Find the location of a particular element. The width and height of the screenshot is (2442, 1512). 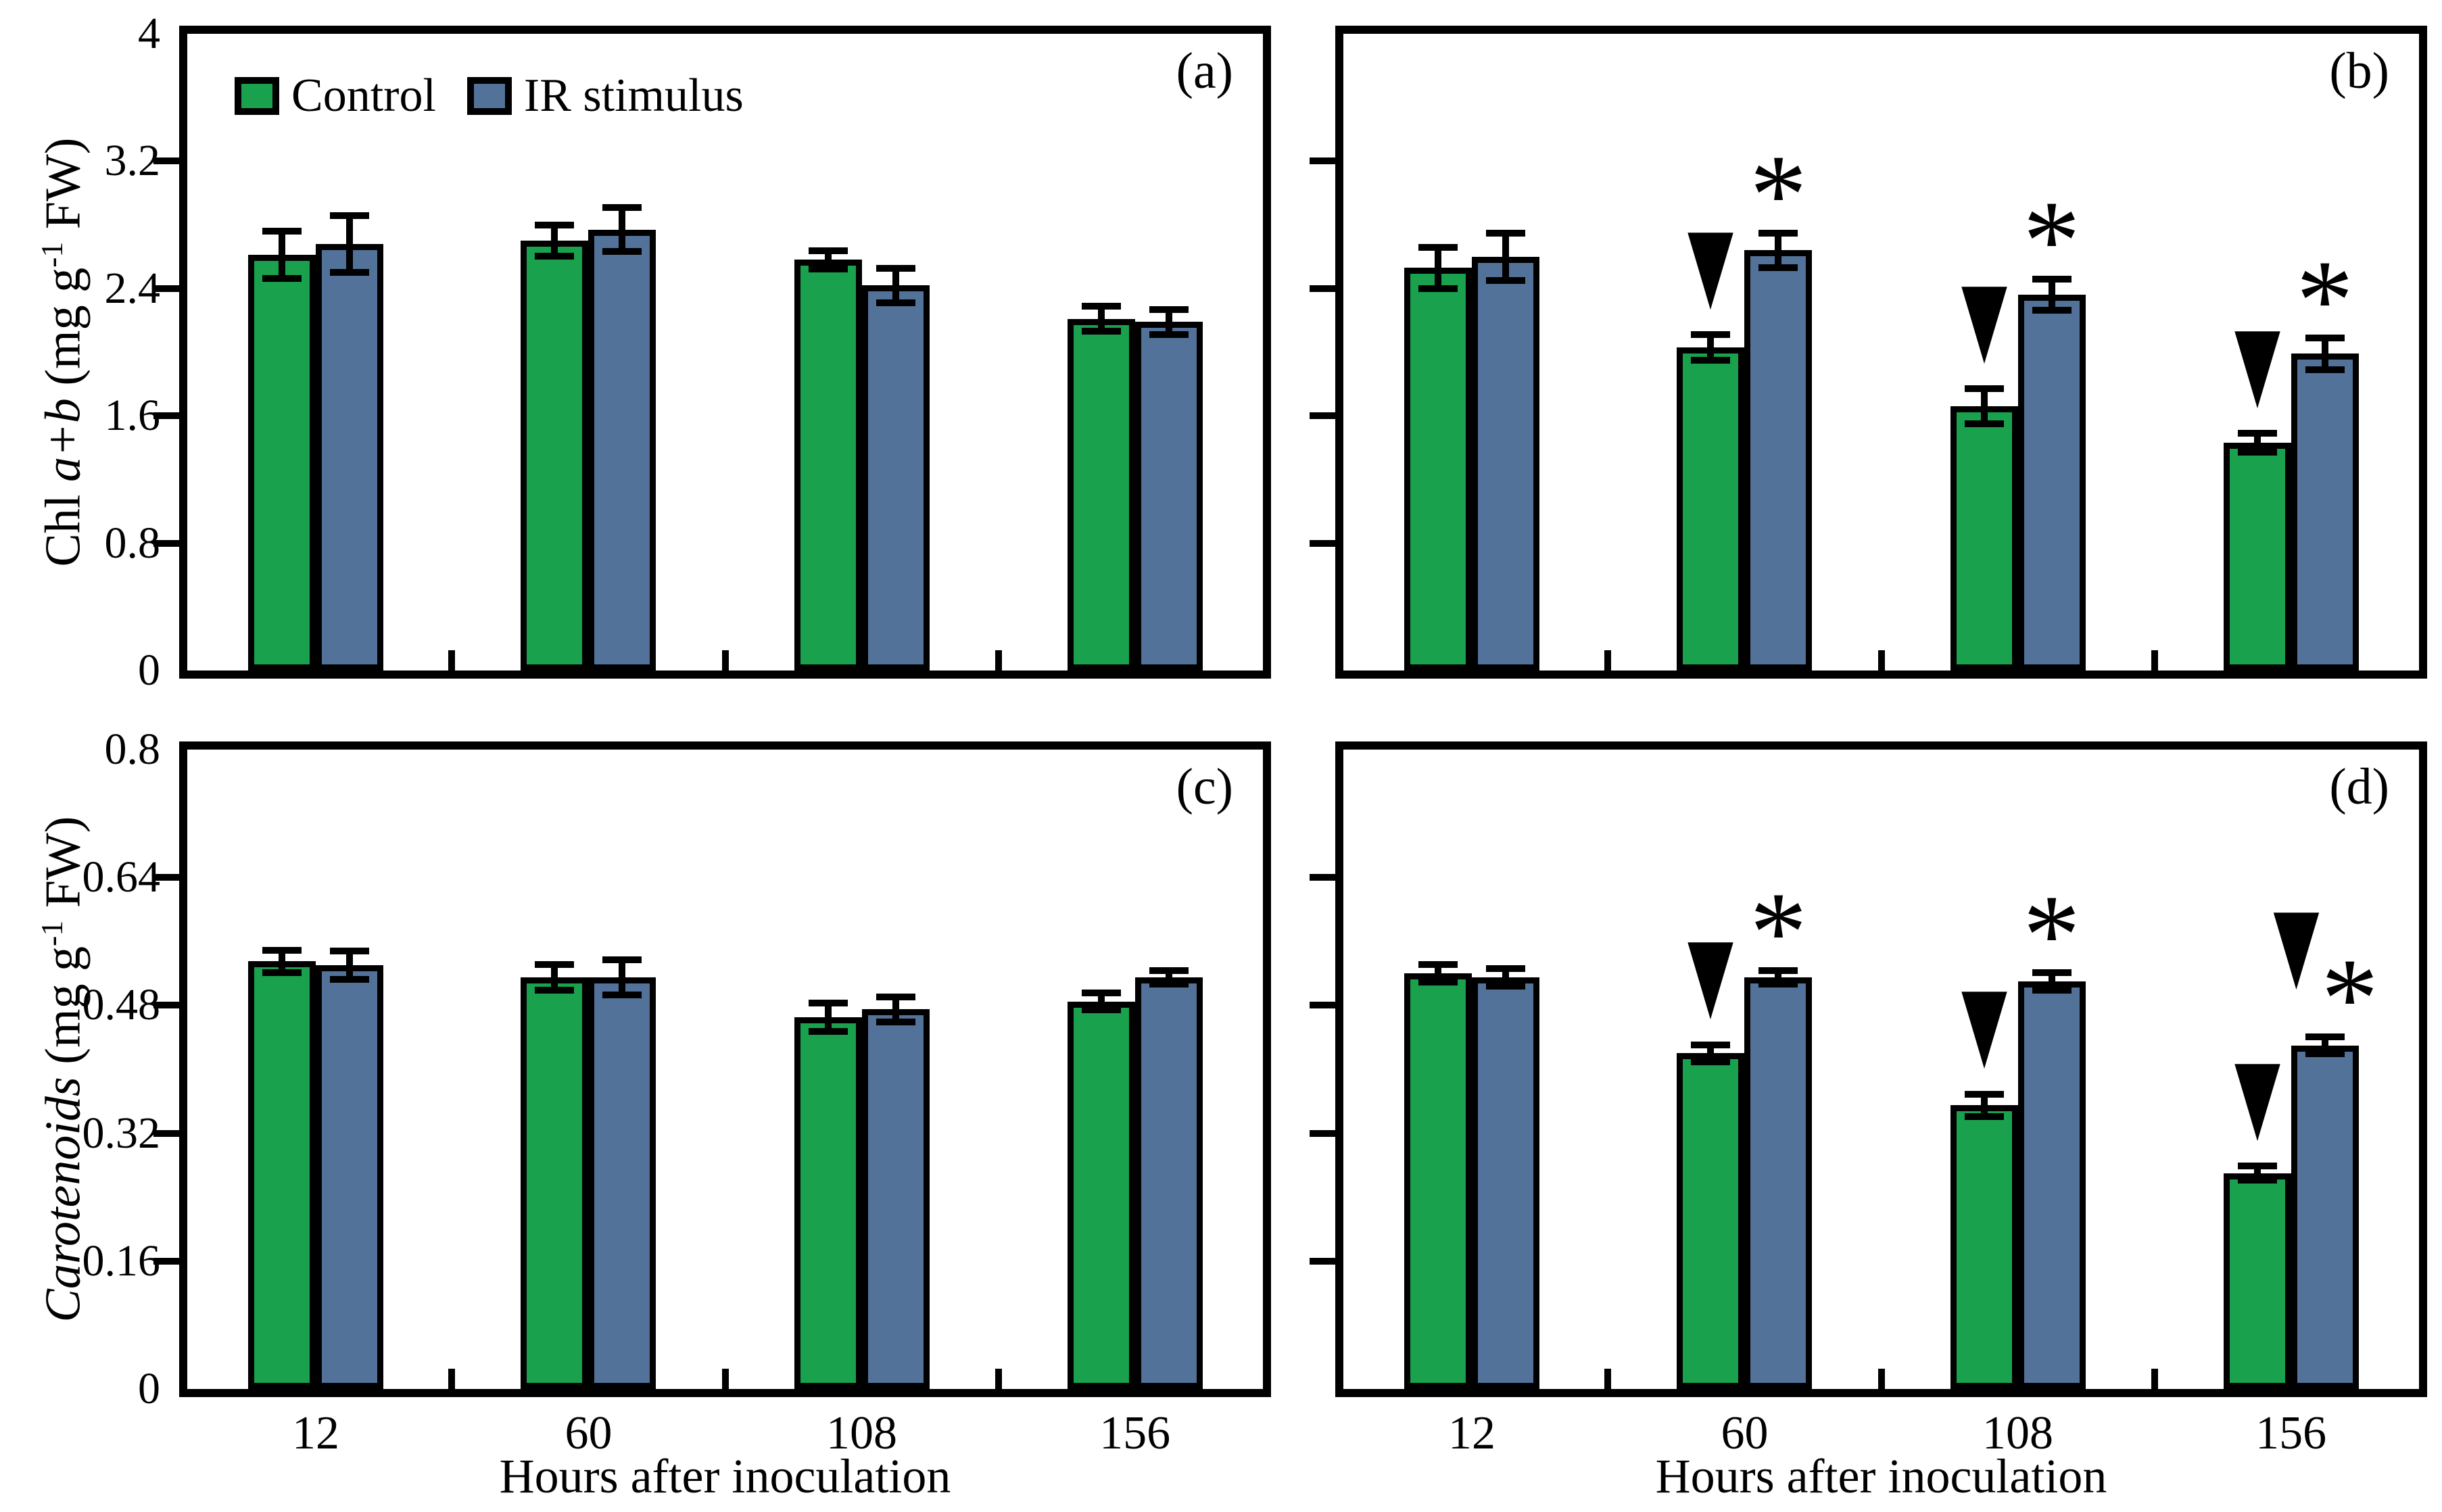

bar-ir-stimulus-60h is located at coordinates (1778, 1183).